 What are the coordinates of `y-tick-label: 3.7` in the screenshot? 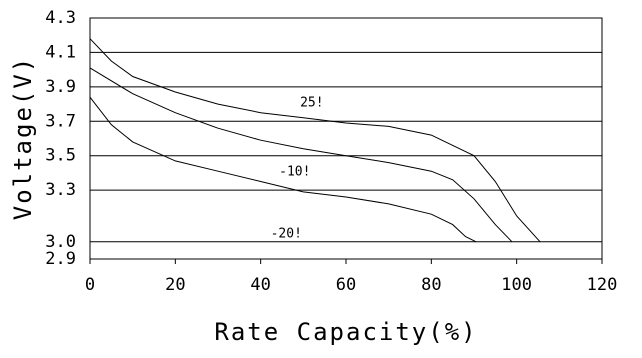 It's located at (60, 121).